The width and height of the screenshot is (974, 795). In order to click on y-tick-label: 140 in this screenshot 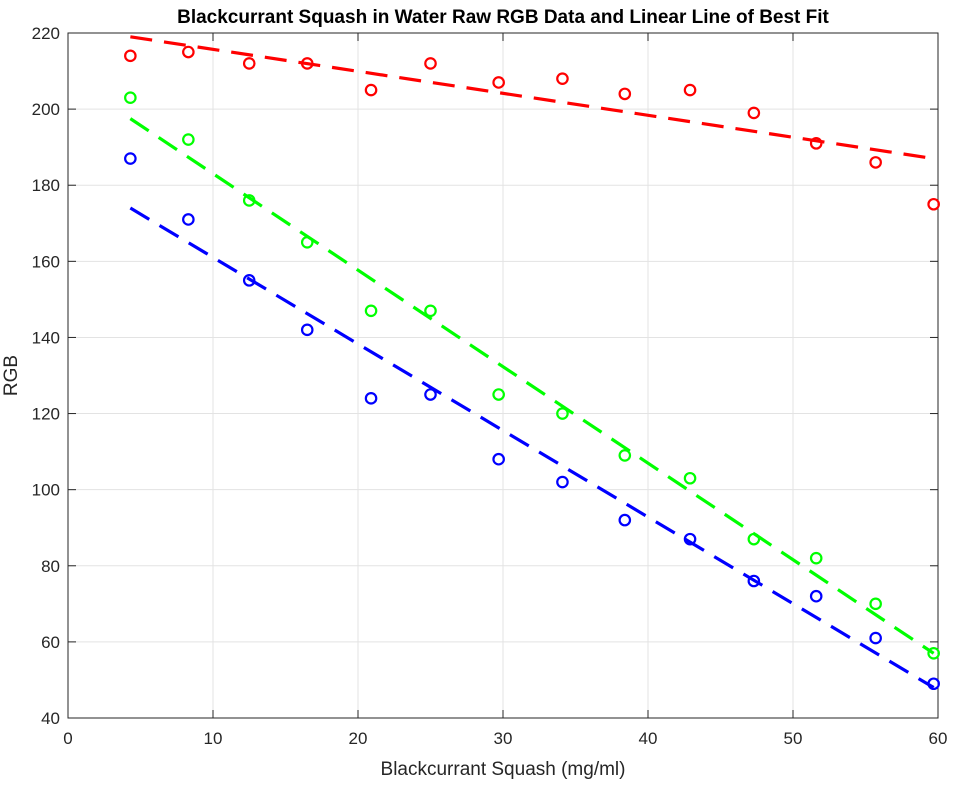, I will do `click(46, 337)`.